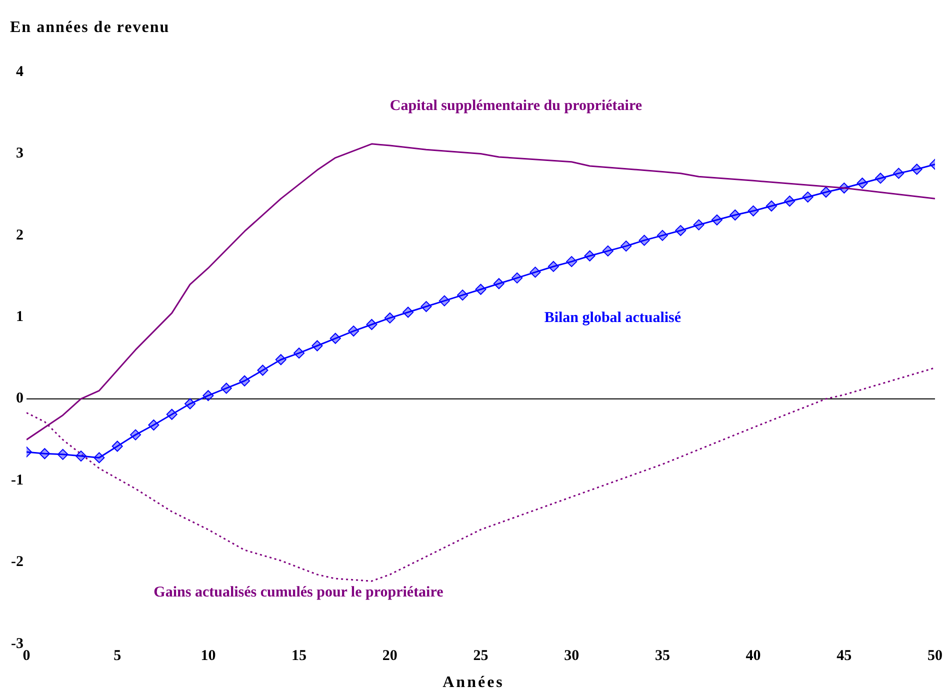 This screenshot has height=695, width=947. I want to click on y-tick-label: -3, so click(17, 644).